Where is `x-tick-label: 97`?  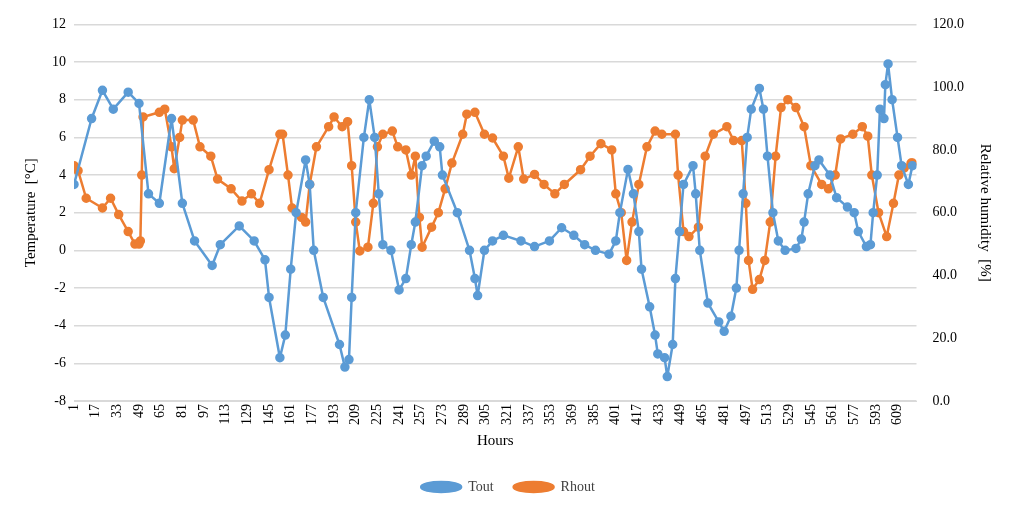
x-tick-label: 97 is located at coordinates (203, 411).